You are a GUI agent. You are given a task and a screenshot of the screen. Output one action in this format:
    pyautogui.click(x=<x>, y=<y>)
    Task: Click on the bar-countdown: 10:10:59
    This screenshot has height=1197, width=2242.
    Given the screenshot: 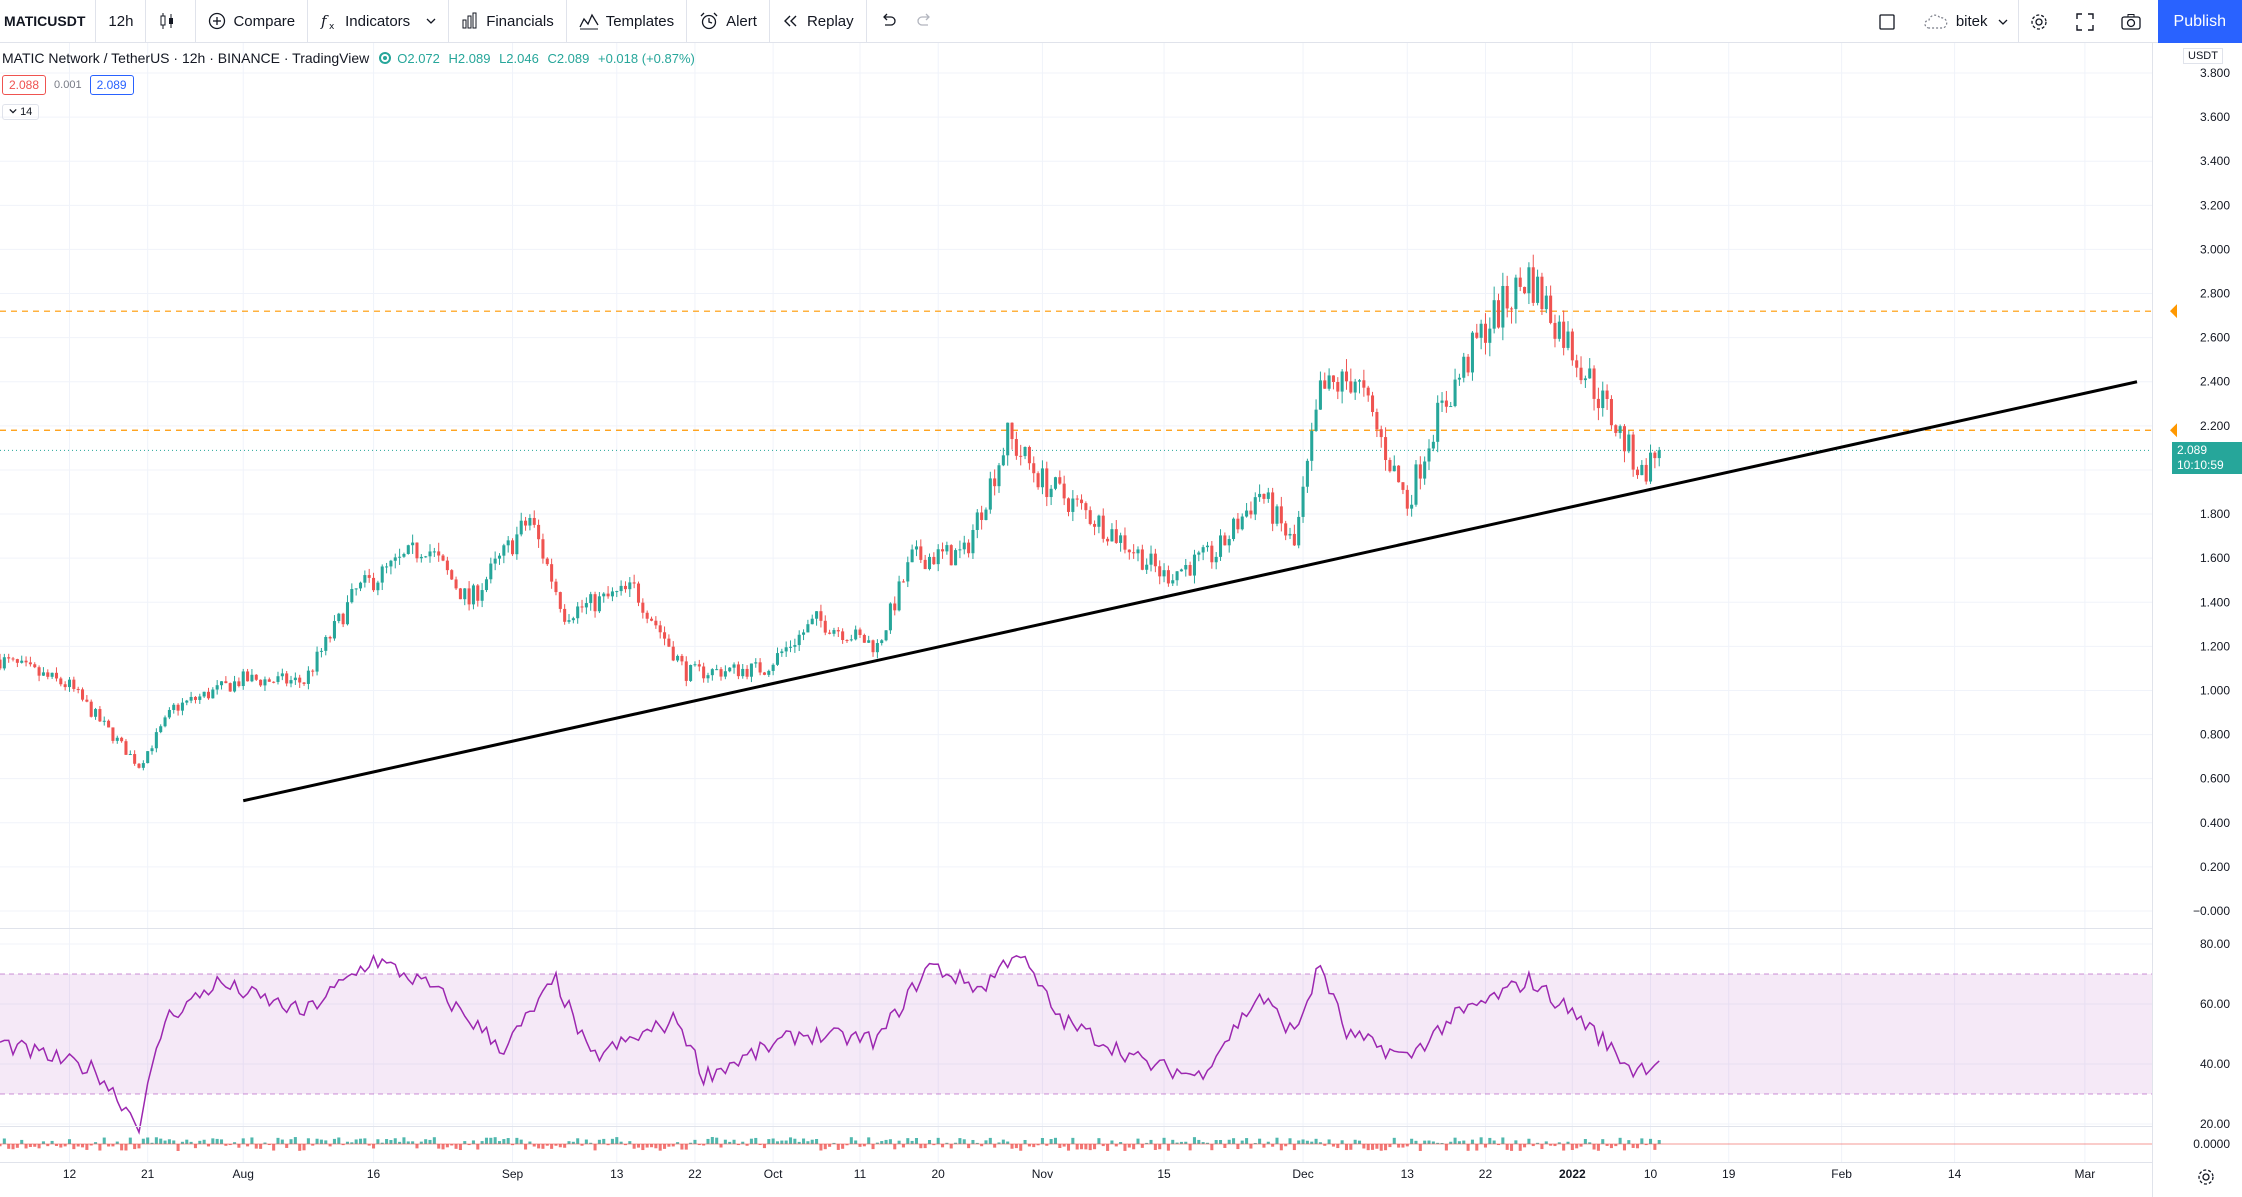 What is the action you would take?
    pyautogui.click(x=2200, y=465)
    